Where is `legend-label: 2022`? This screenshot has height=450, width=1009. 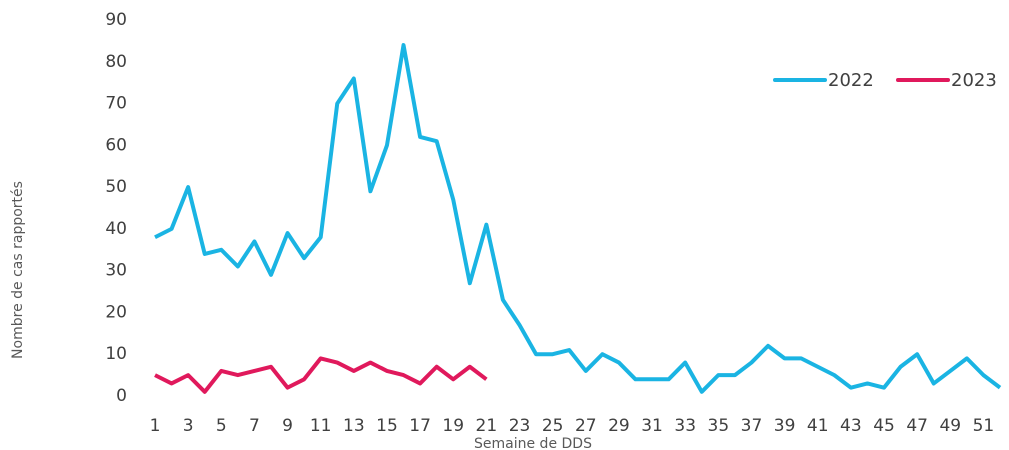
legend-label: 2022 is located at coordinates (851, 80).